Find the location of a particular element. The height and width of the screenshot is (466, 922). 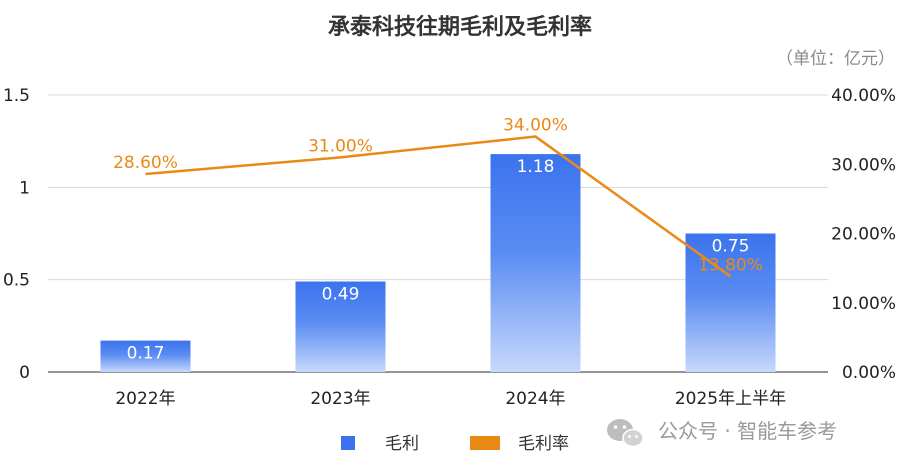

right-tick-label: 0.00% is located at coordinates (869, 373).